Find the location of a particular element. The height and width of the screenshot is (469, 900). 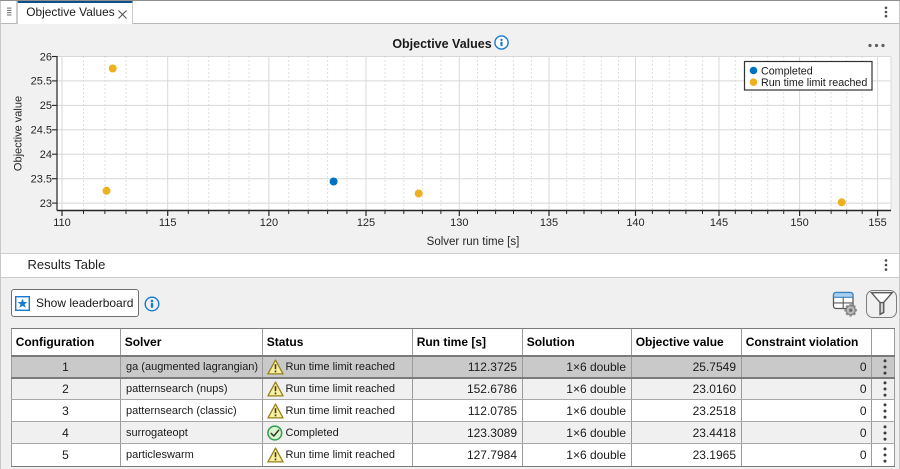

svg-text: 110 is located at coordinates (62, 223).